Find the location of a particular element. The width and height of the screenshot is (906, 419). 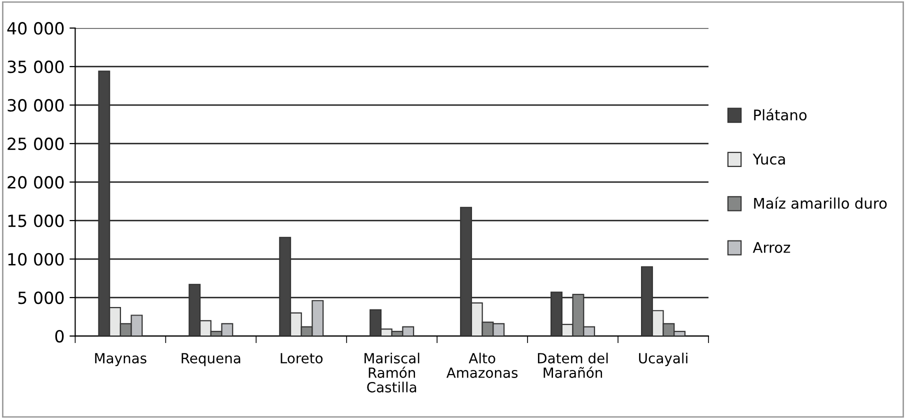

legend-label: Arroz is located at coordinates (771, 247).